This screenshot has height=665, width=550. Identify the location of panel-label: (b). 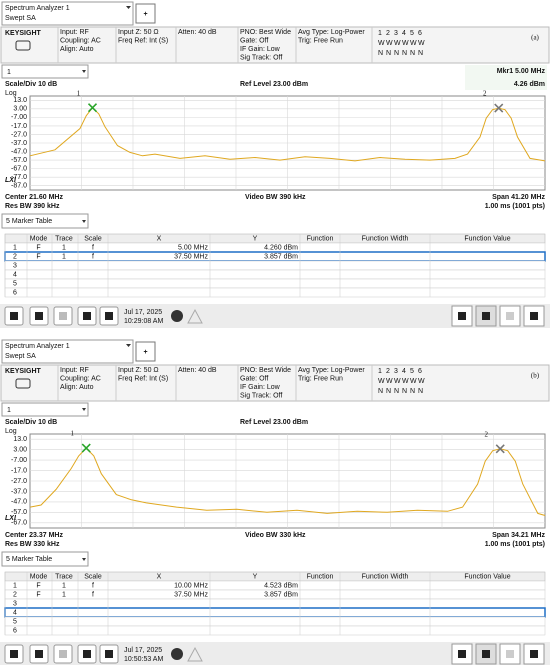
(535, 376).